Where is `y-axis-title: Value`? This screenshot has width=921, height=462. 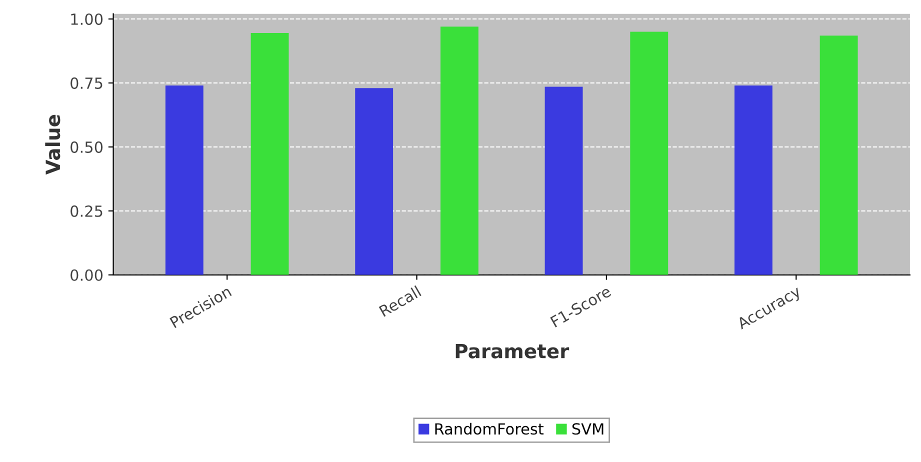
y-axis-title: Value is located at coordinates (52, 144).